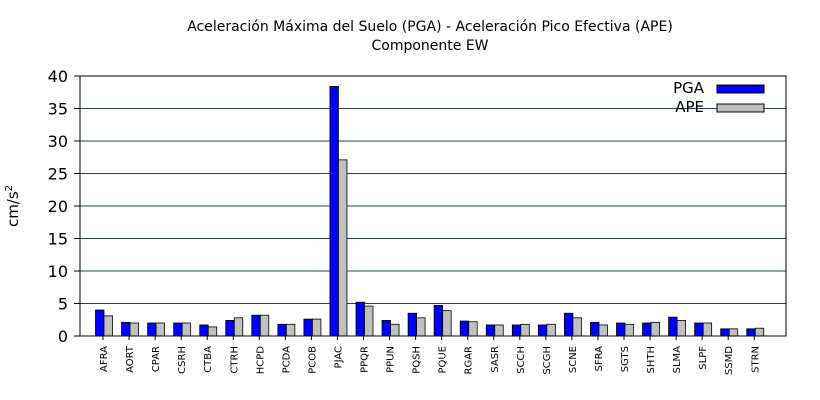 This screenshot has height=400, width=820. Describe the element at coordinates (751, 332) in the screenshot. I see `bar-pga-strn` at that location.